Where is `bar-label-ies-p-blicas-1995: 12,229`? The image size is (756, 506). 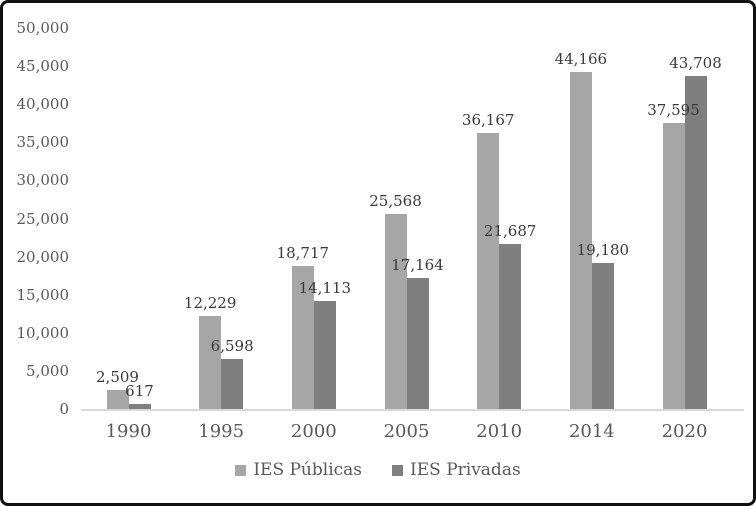
bar-label-ies-p-blicas-1995: 12,229 is located at coordinates (210, 302).